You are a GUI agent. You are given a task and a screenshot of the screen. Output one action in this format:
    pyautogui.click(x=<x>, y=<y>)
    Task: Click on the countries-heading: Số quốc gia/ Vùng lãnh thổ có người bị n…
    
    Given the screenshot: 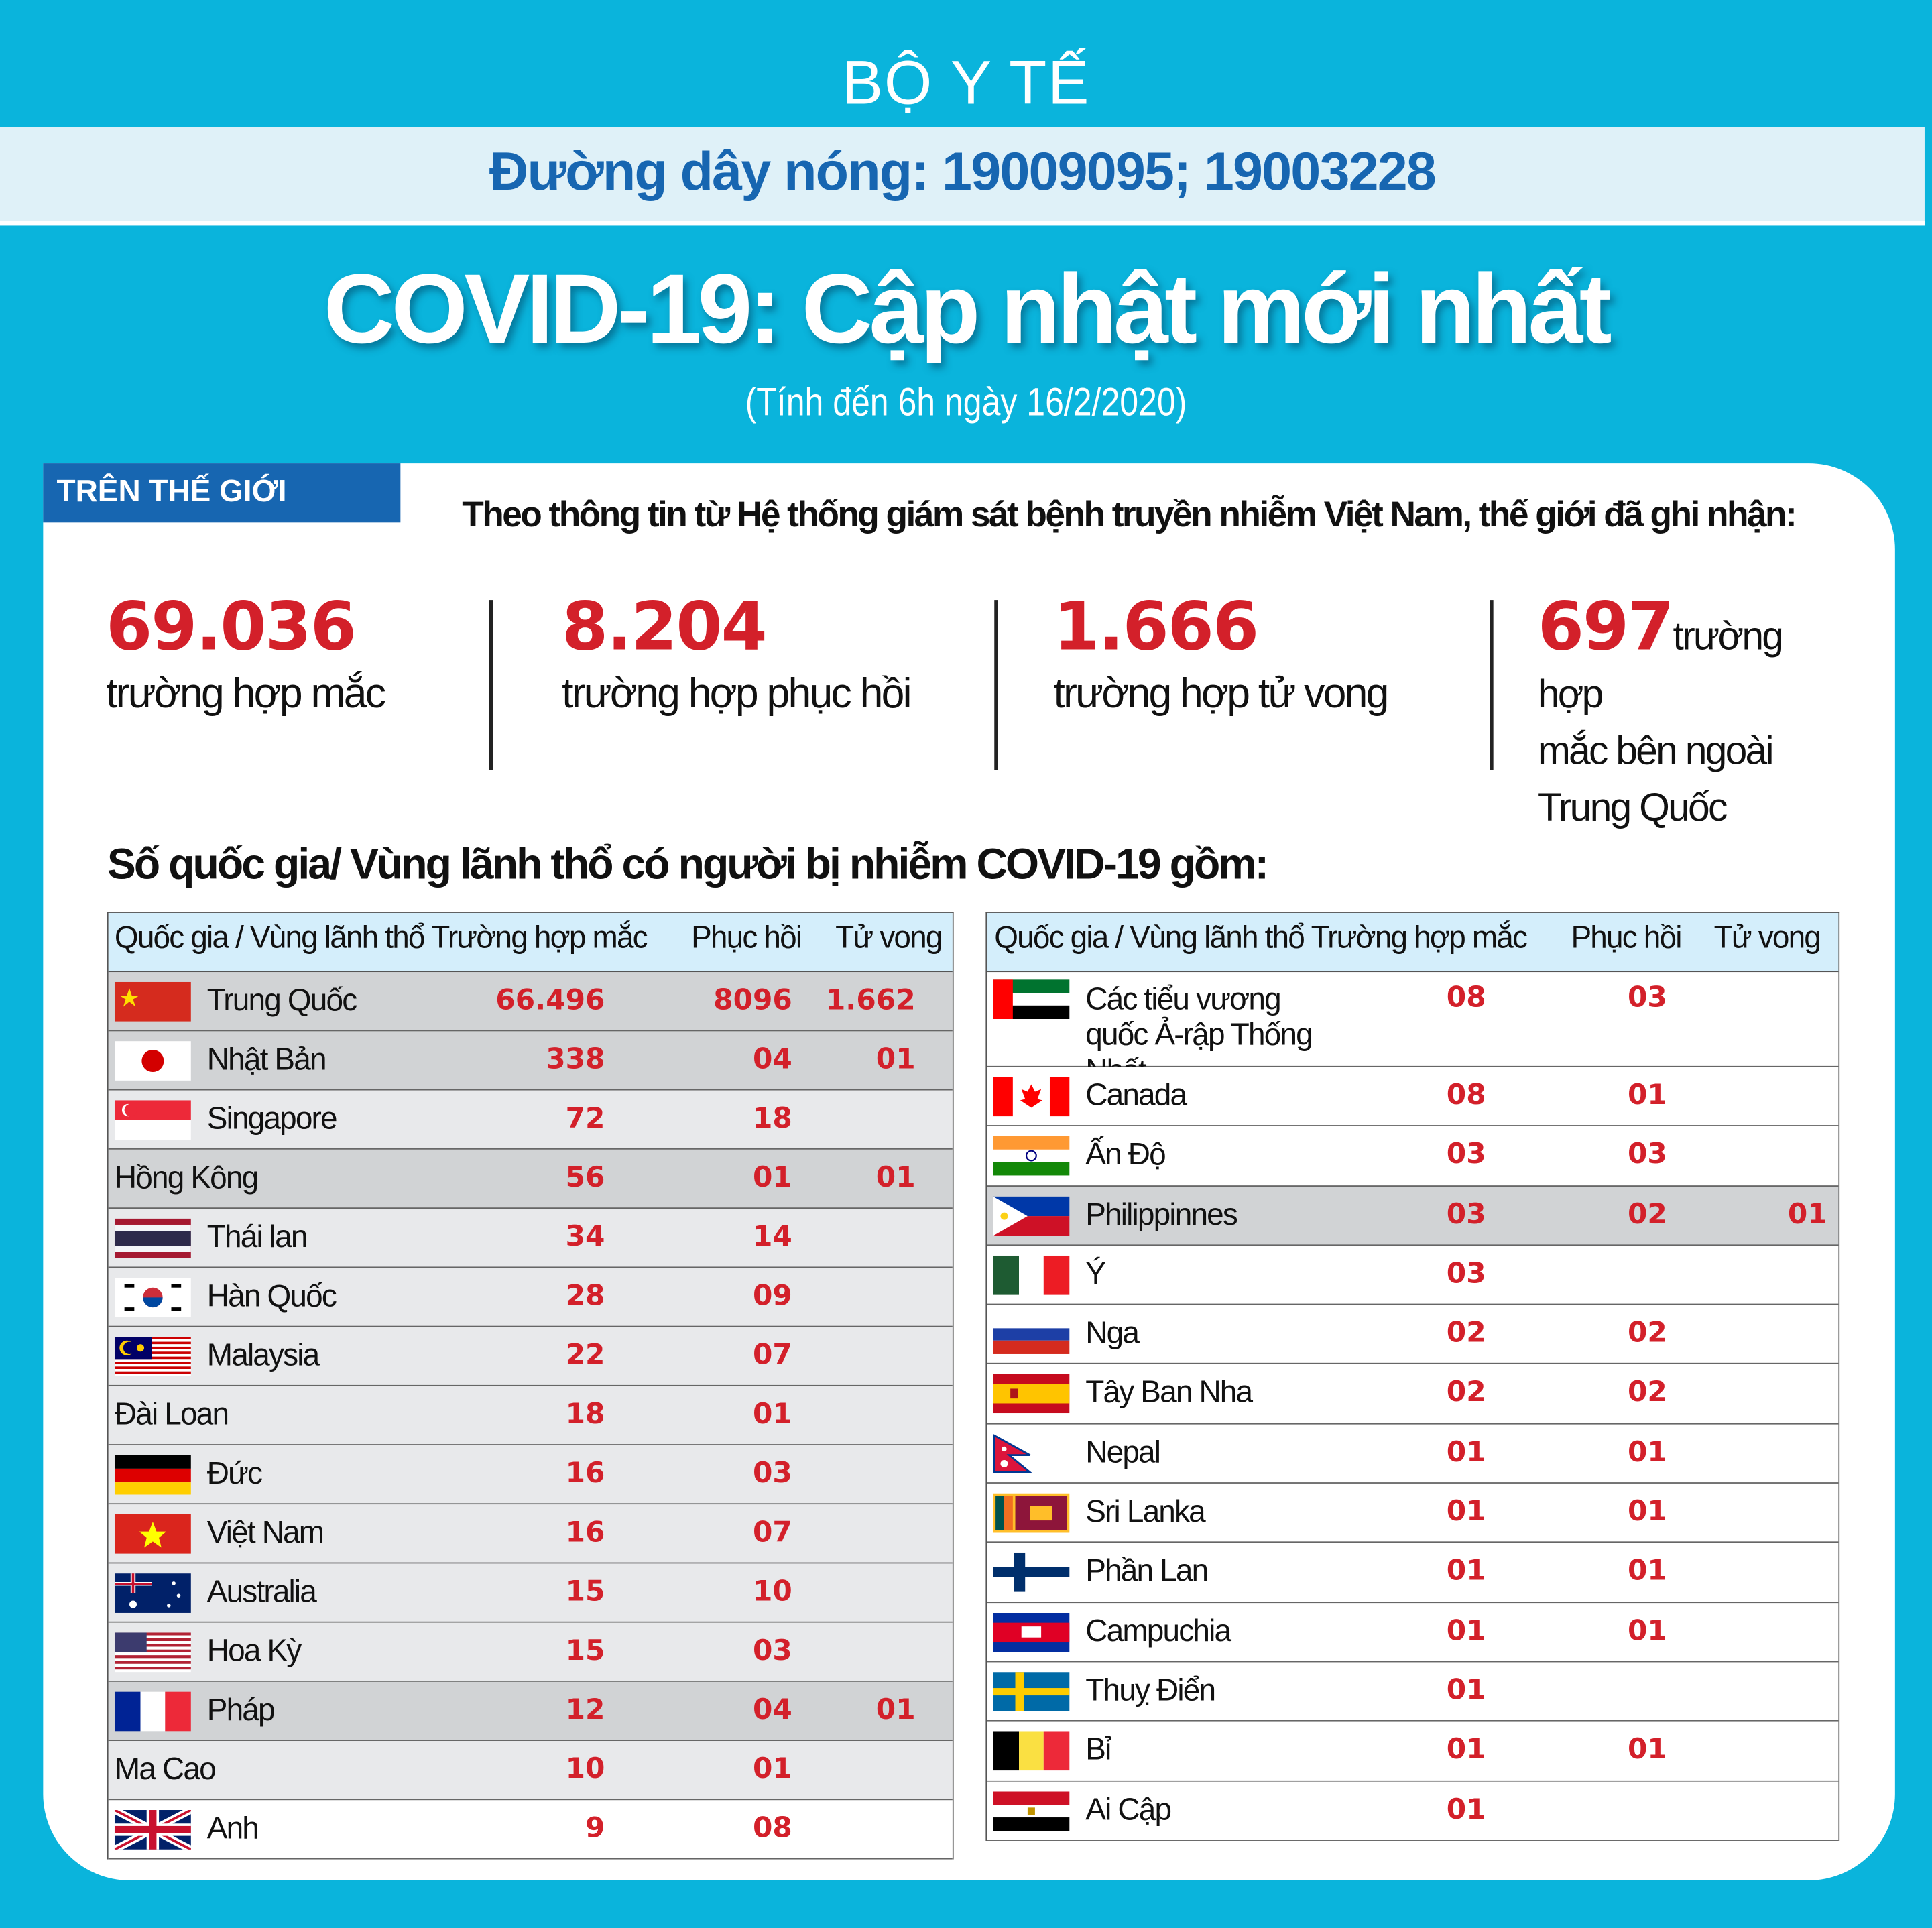 What is the action you would take?
    pyautogui.click(x=688, y=864)
    